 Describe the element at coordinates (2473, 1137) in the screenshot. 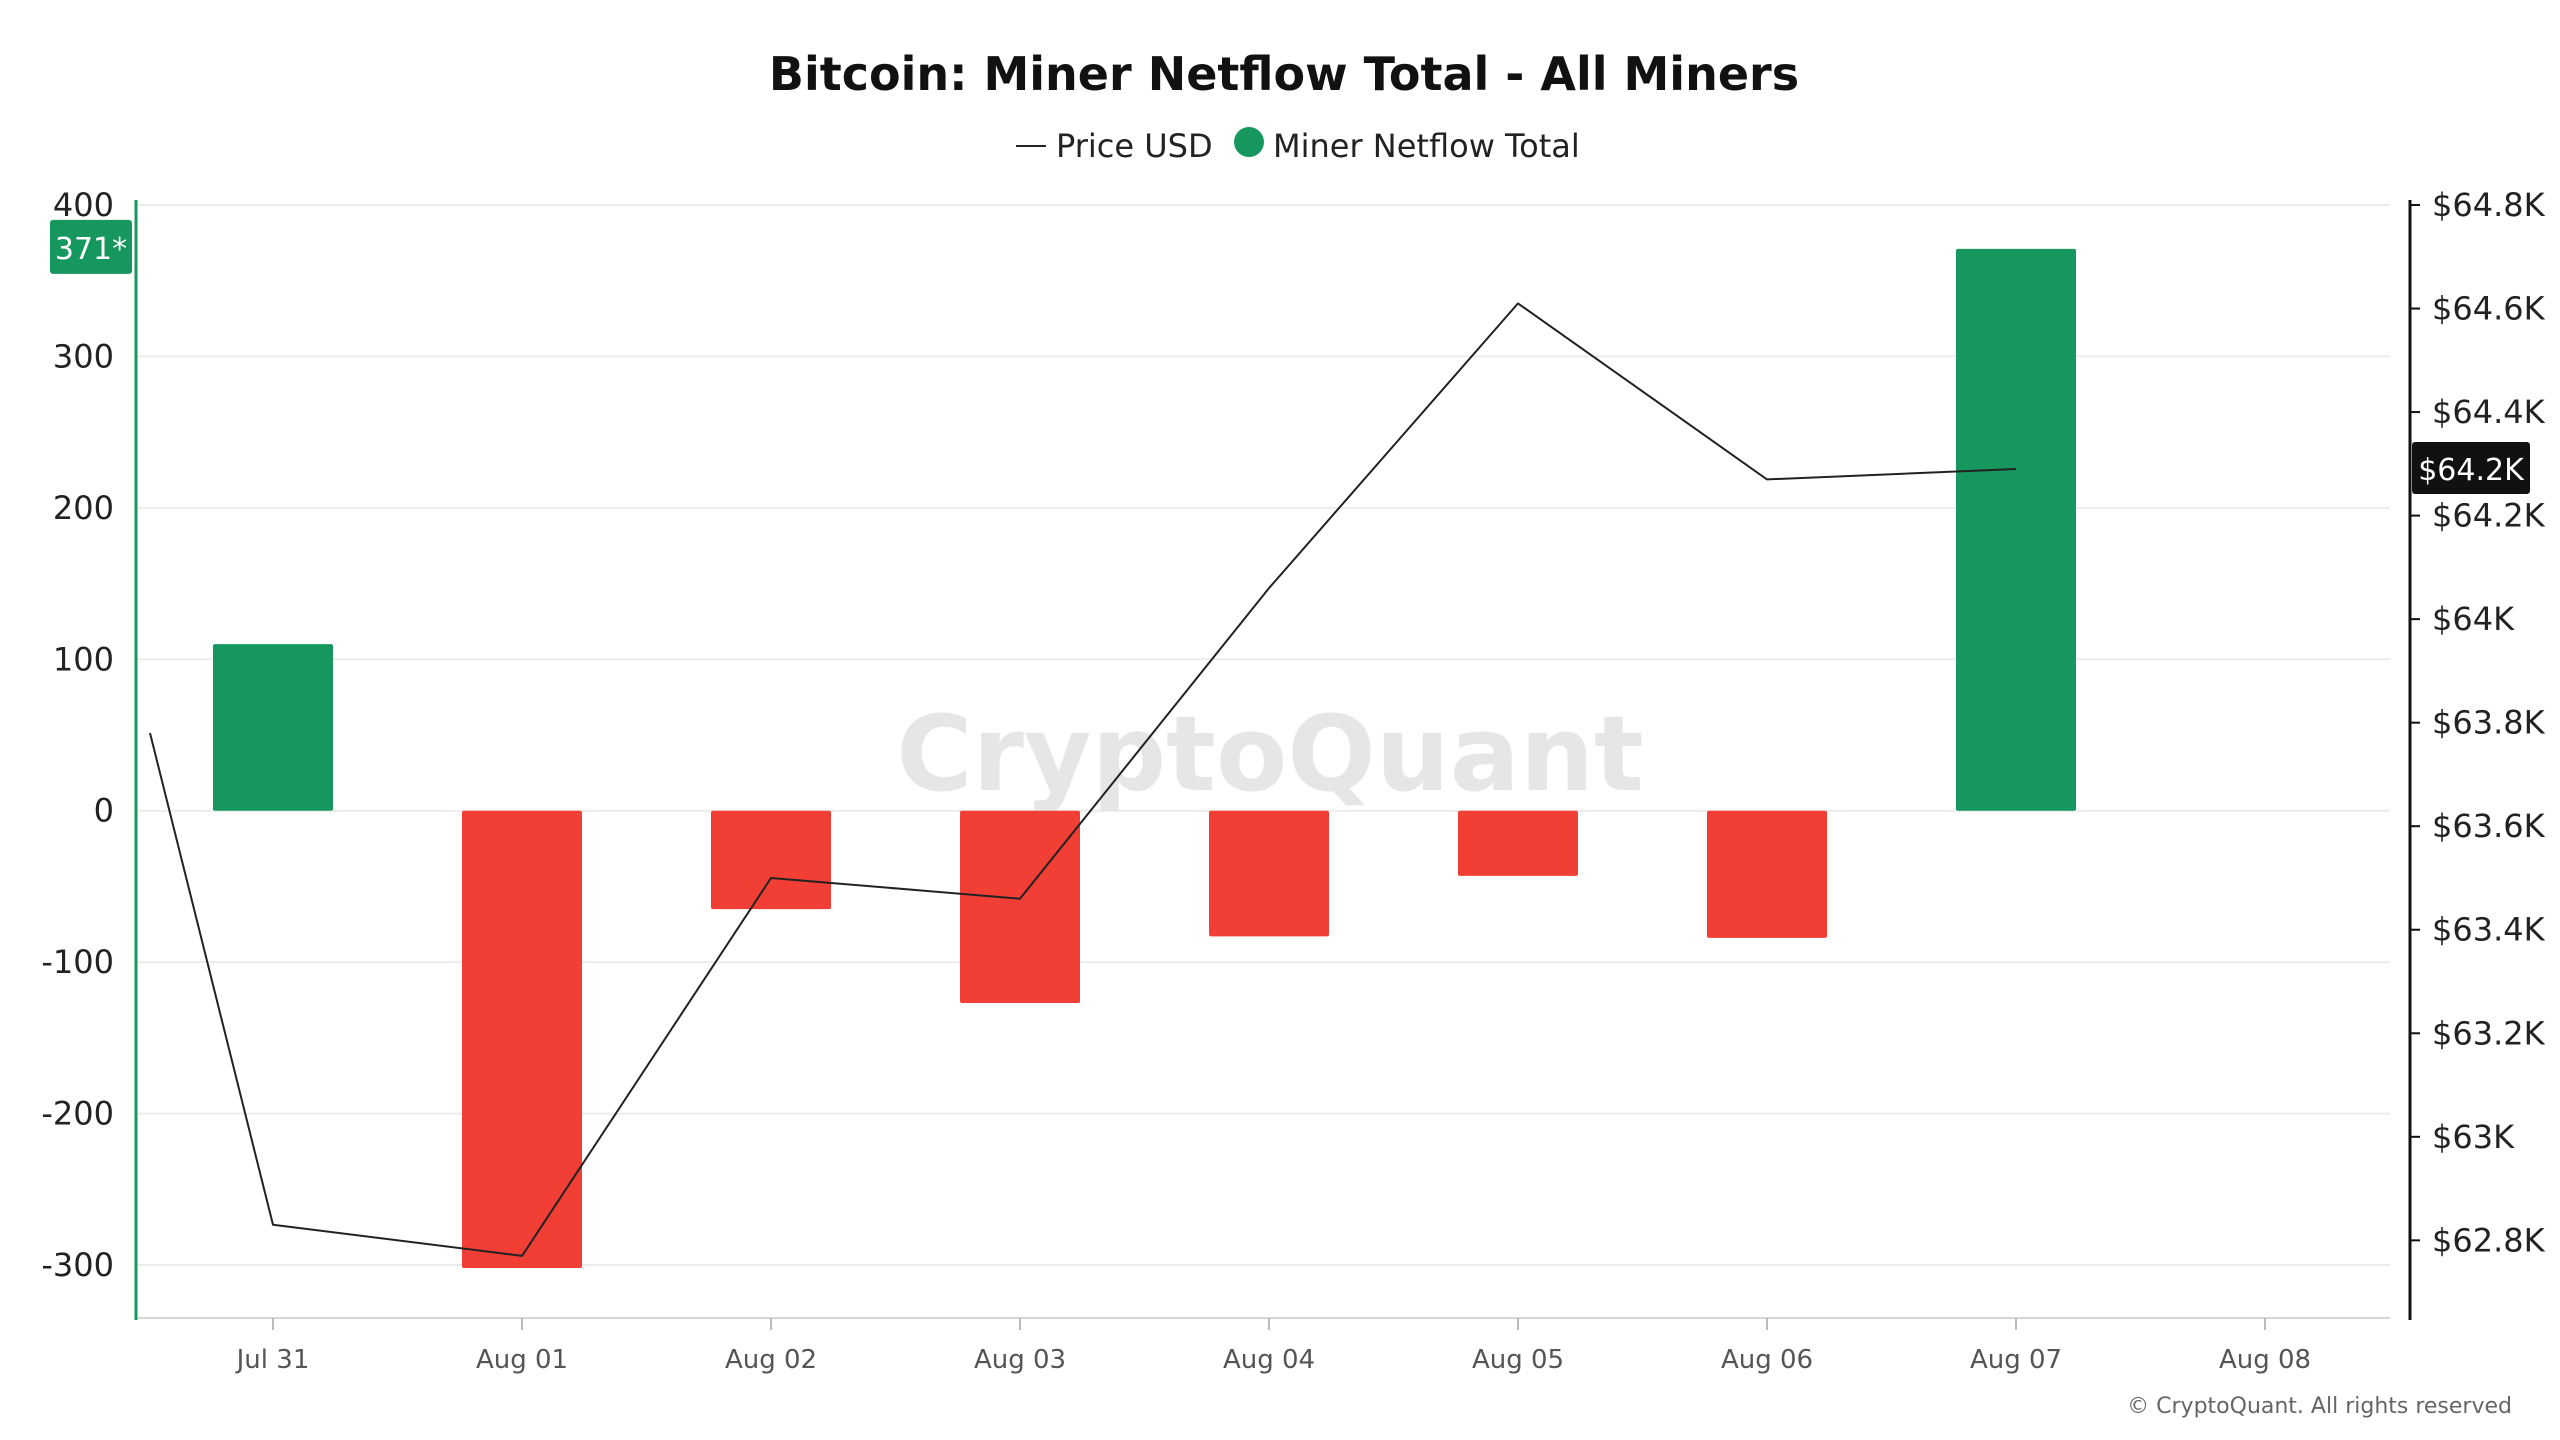

I see `right-tick-label-9: $63K` at that location.